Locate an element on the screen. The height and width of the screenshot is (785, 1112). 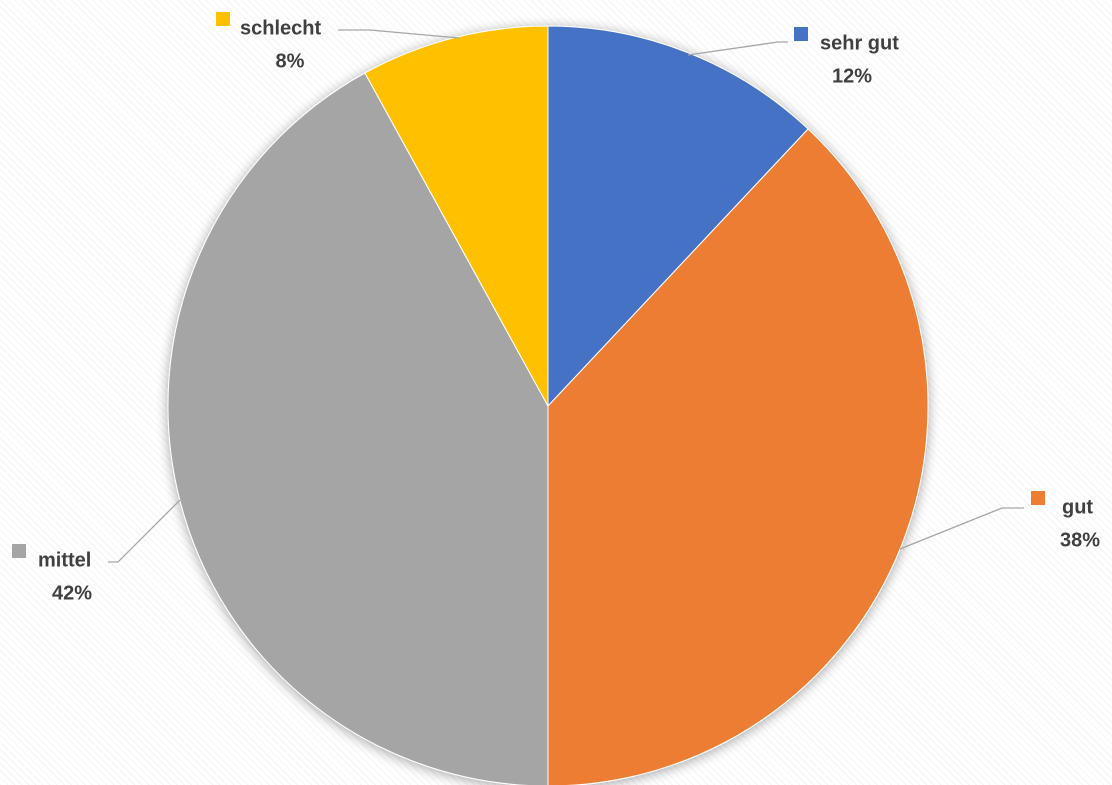
label-name-gut: gut is located at coordinates (1077, 507).